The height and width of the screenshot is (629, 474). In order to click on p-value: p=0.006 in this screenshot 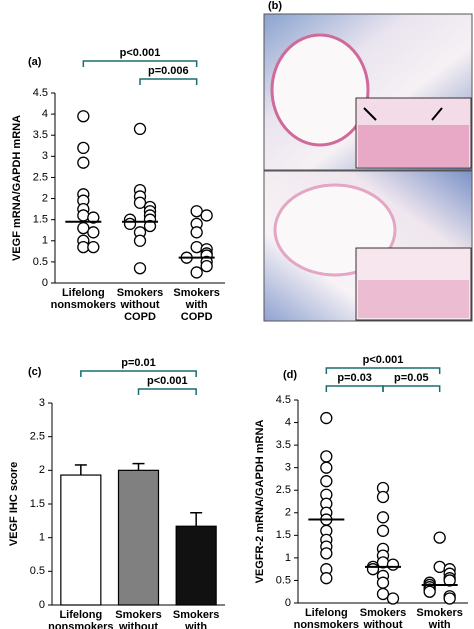, I will do `click(168, 71)`.